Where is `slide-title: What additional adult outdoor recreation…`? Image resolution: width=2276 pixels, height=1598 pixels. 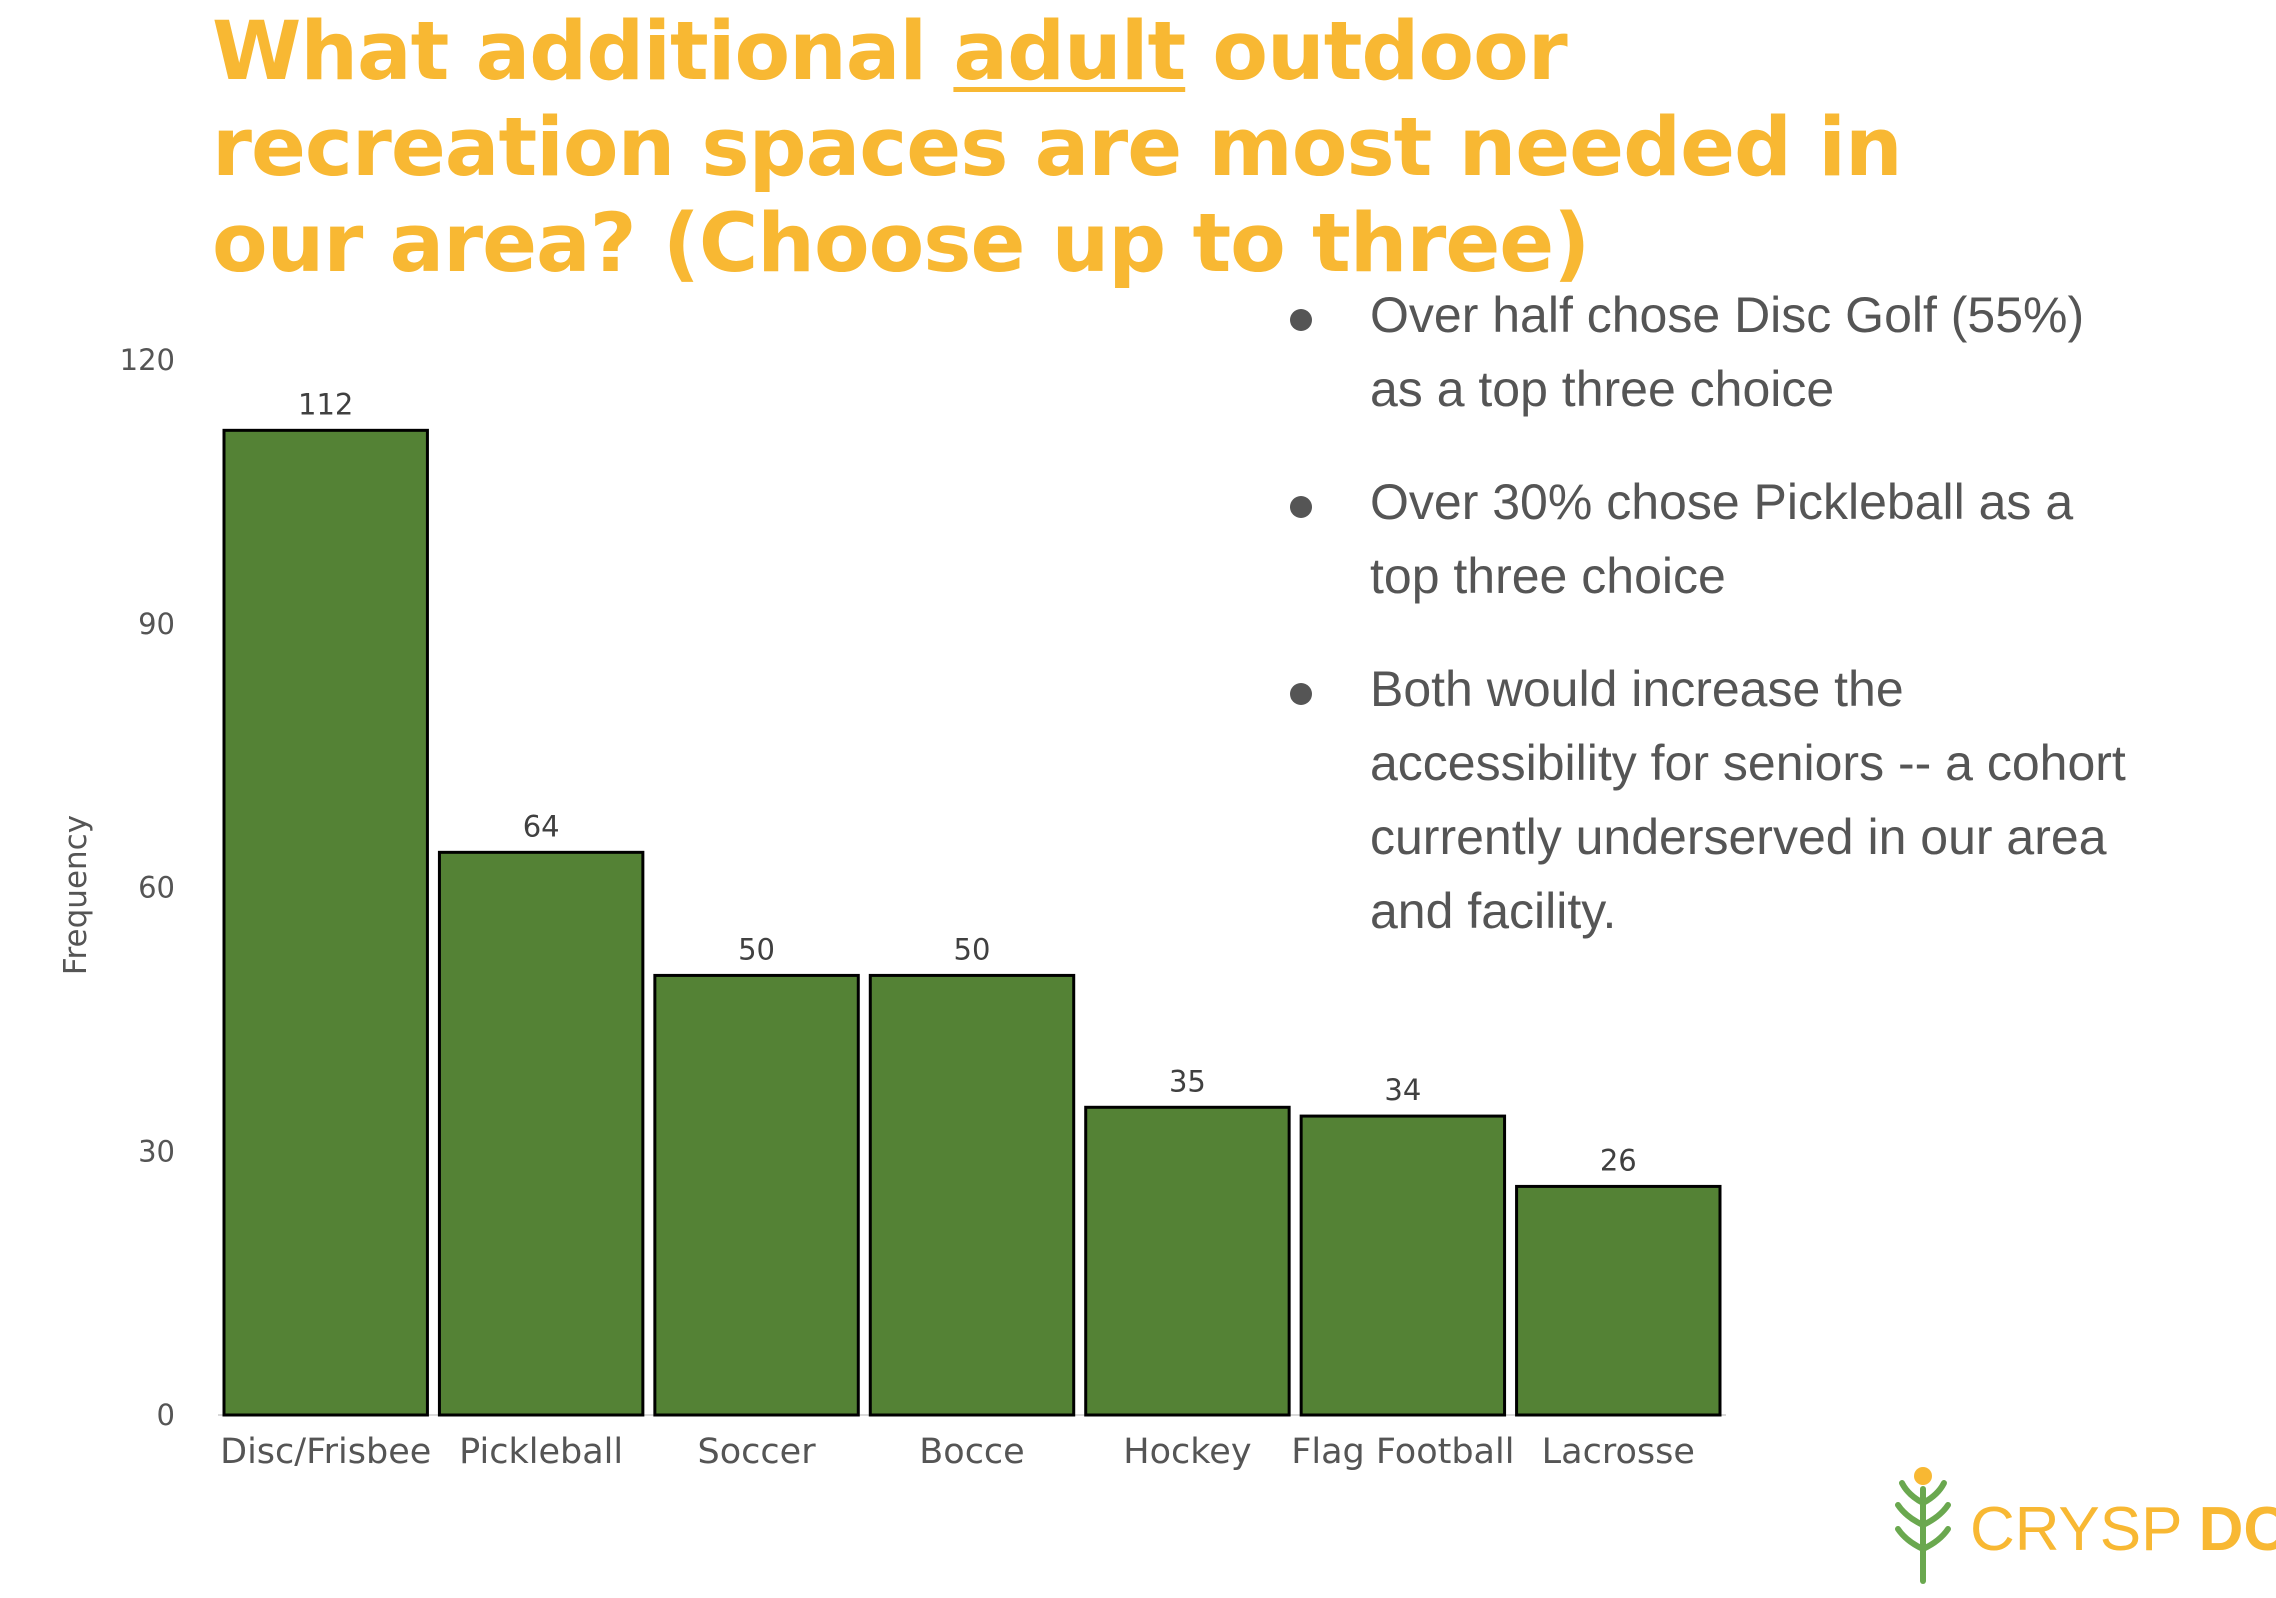 slide-title: What additional adult outdoor recreation… is located at coordinates (1062, 148).